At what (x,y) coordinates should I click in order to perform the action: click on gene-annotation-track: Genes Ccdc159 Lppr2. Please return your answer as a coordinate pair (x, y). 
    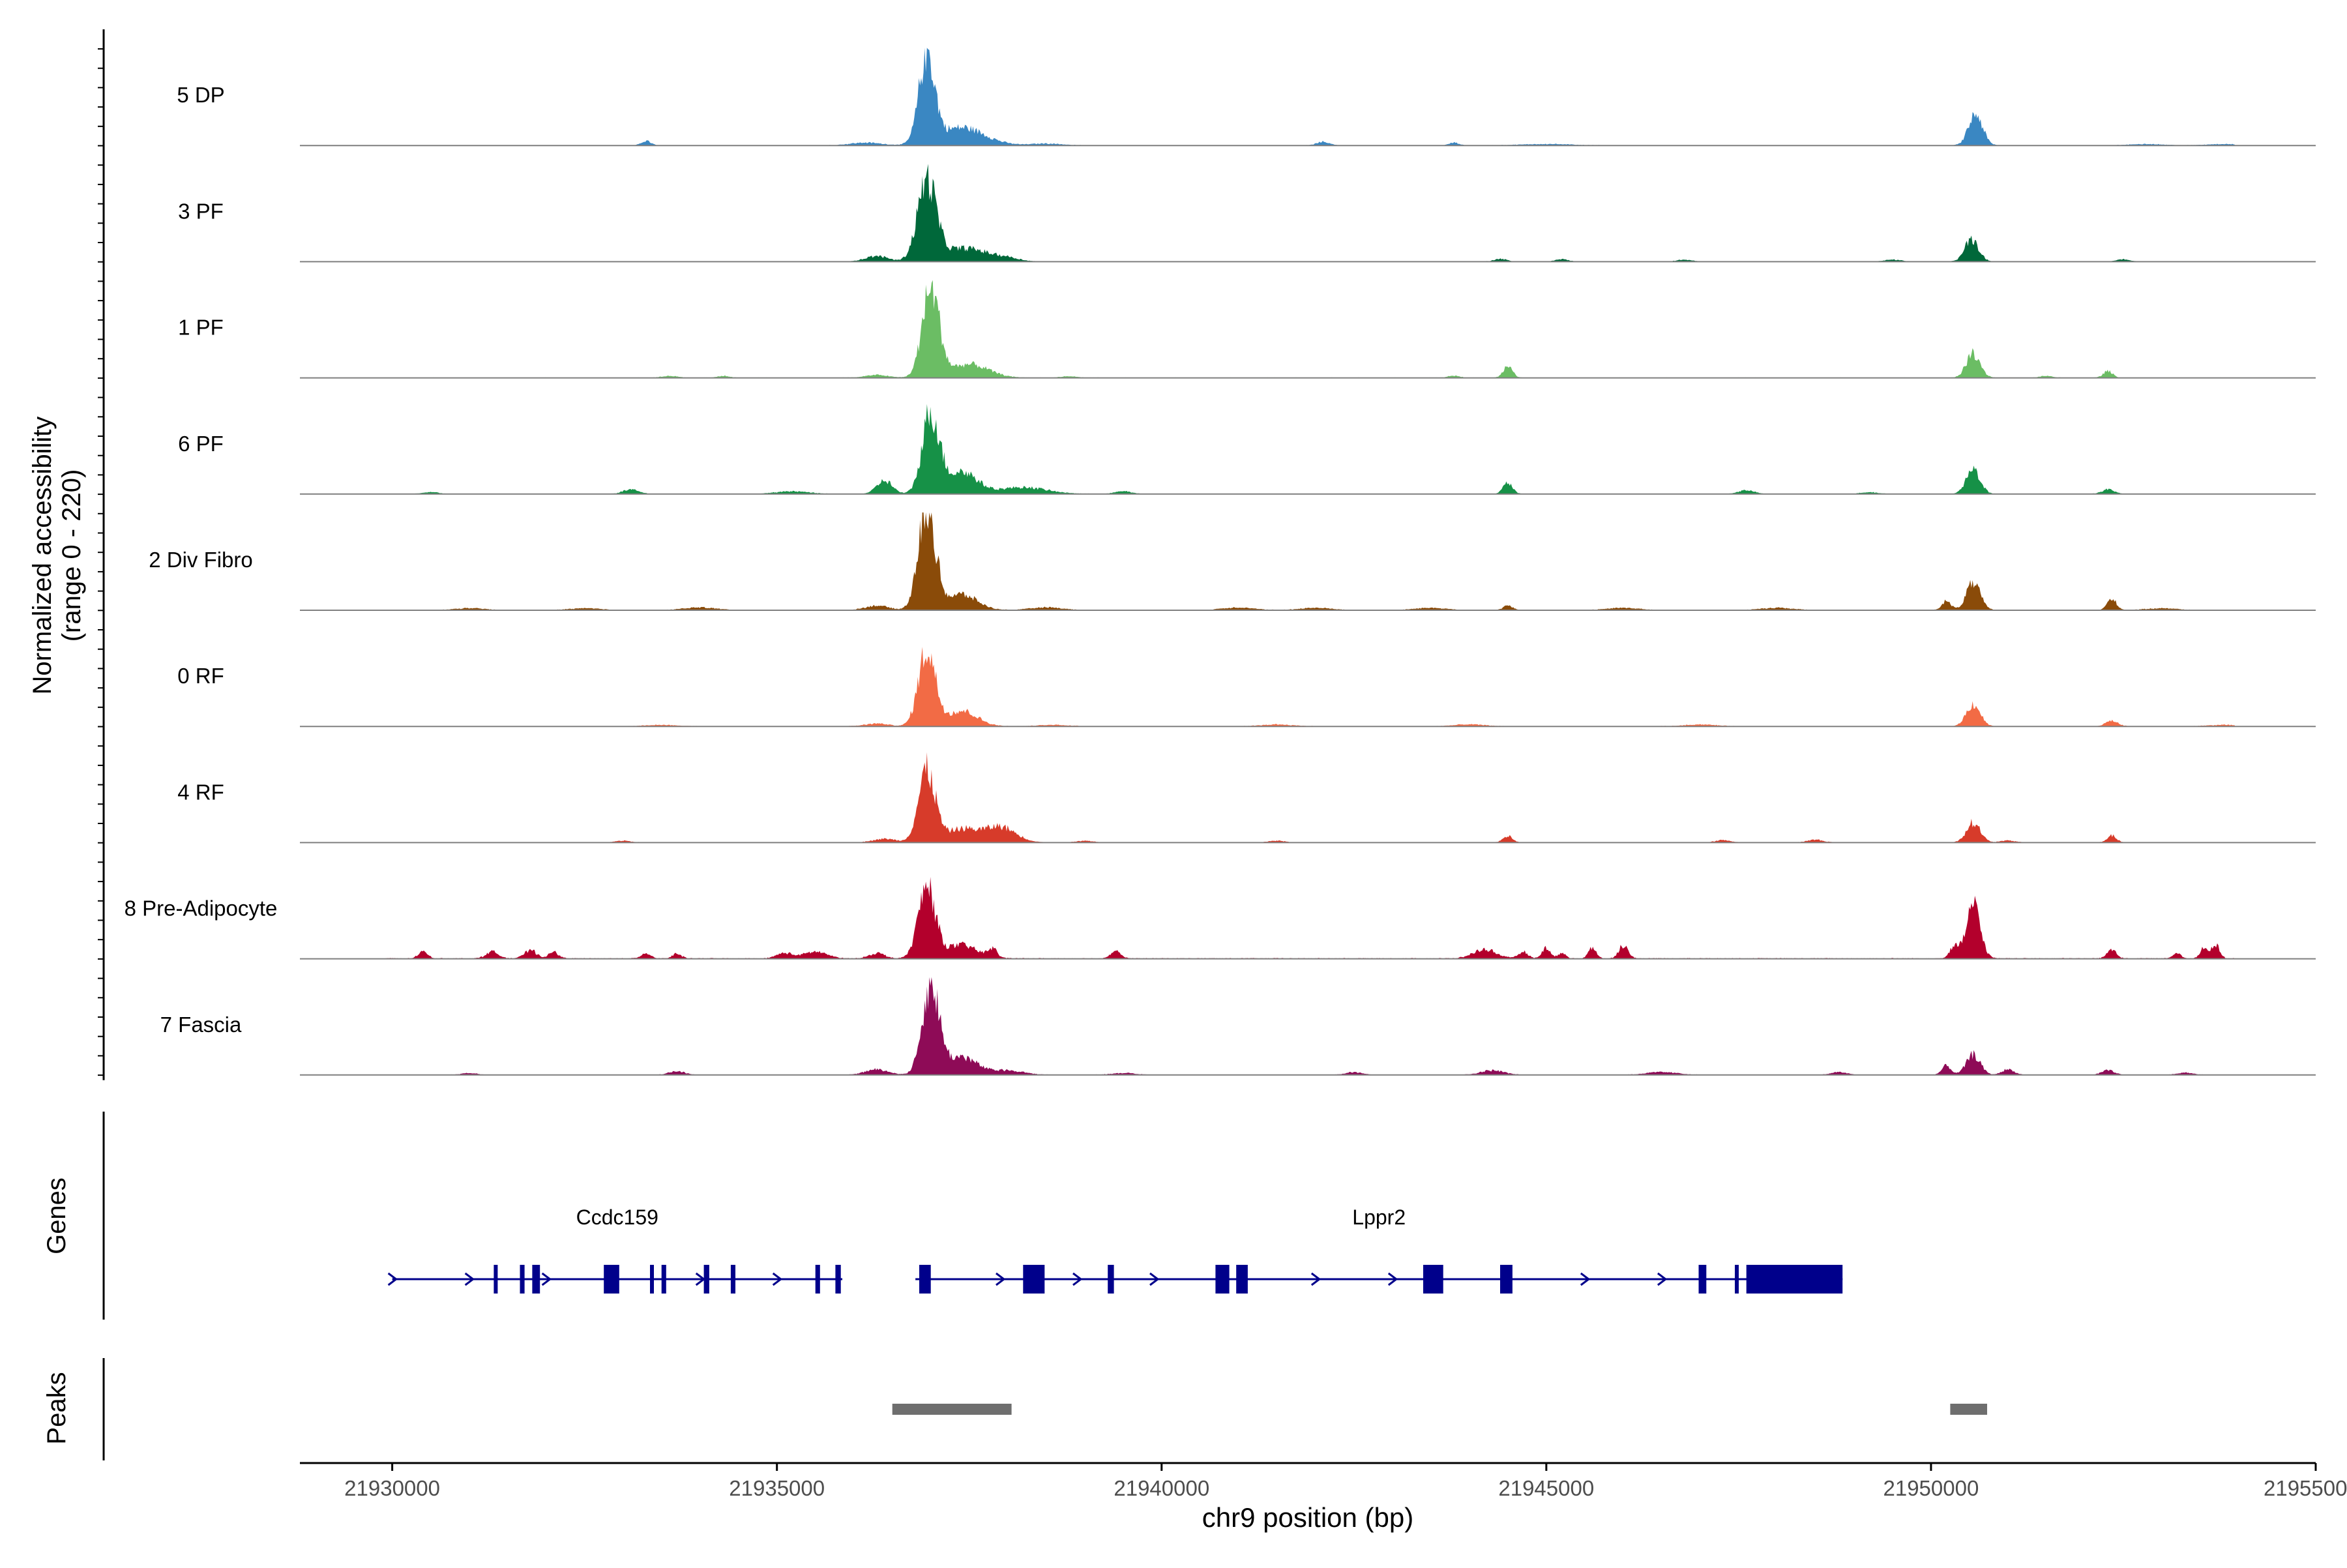
    Looking at the image, I should click on (943, 1216).